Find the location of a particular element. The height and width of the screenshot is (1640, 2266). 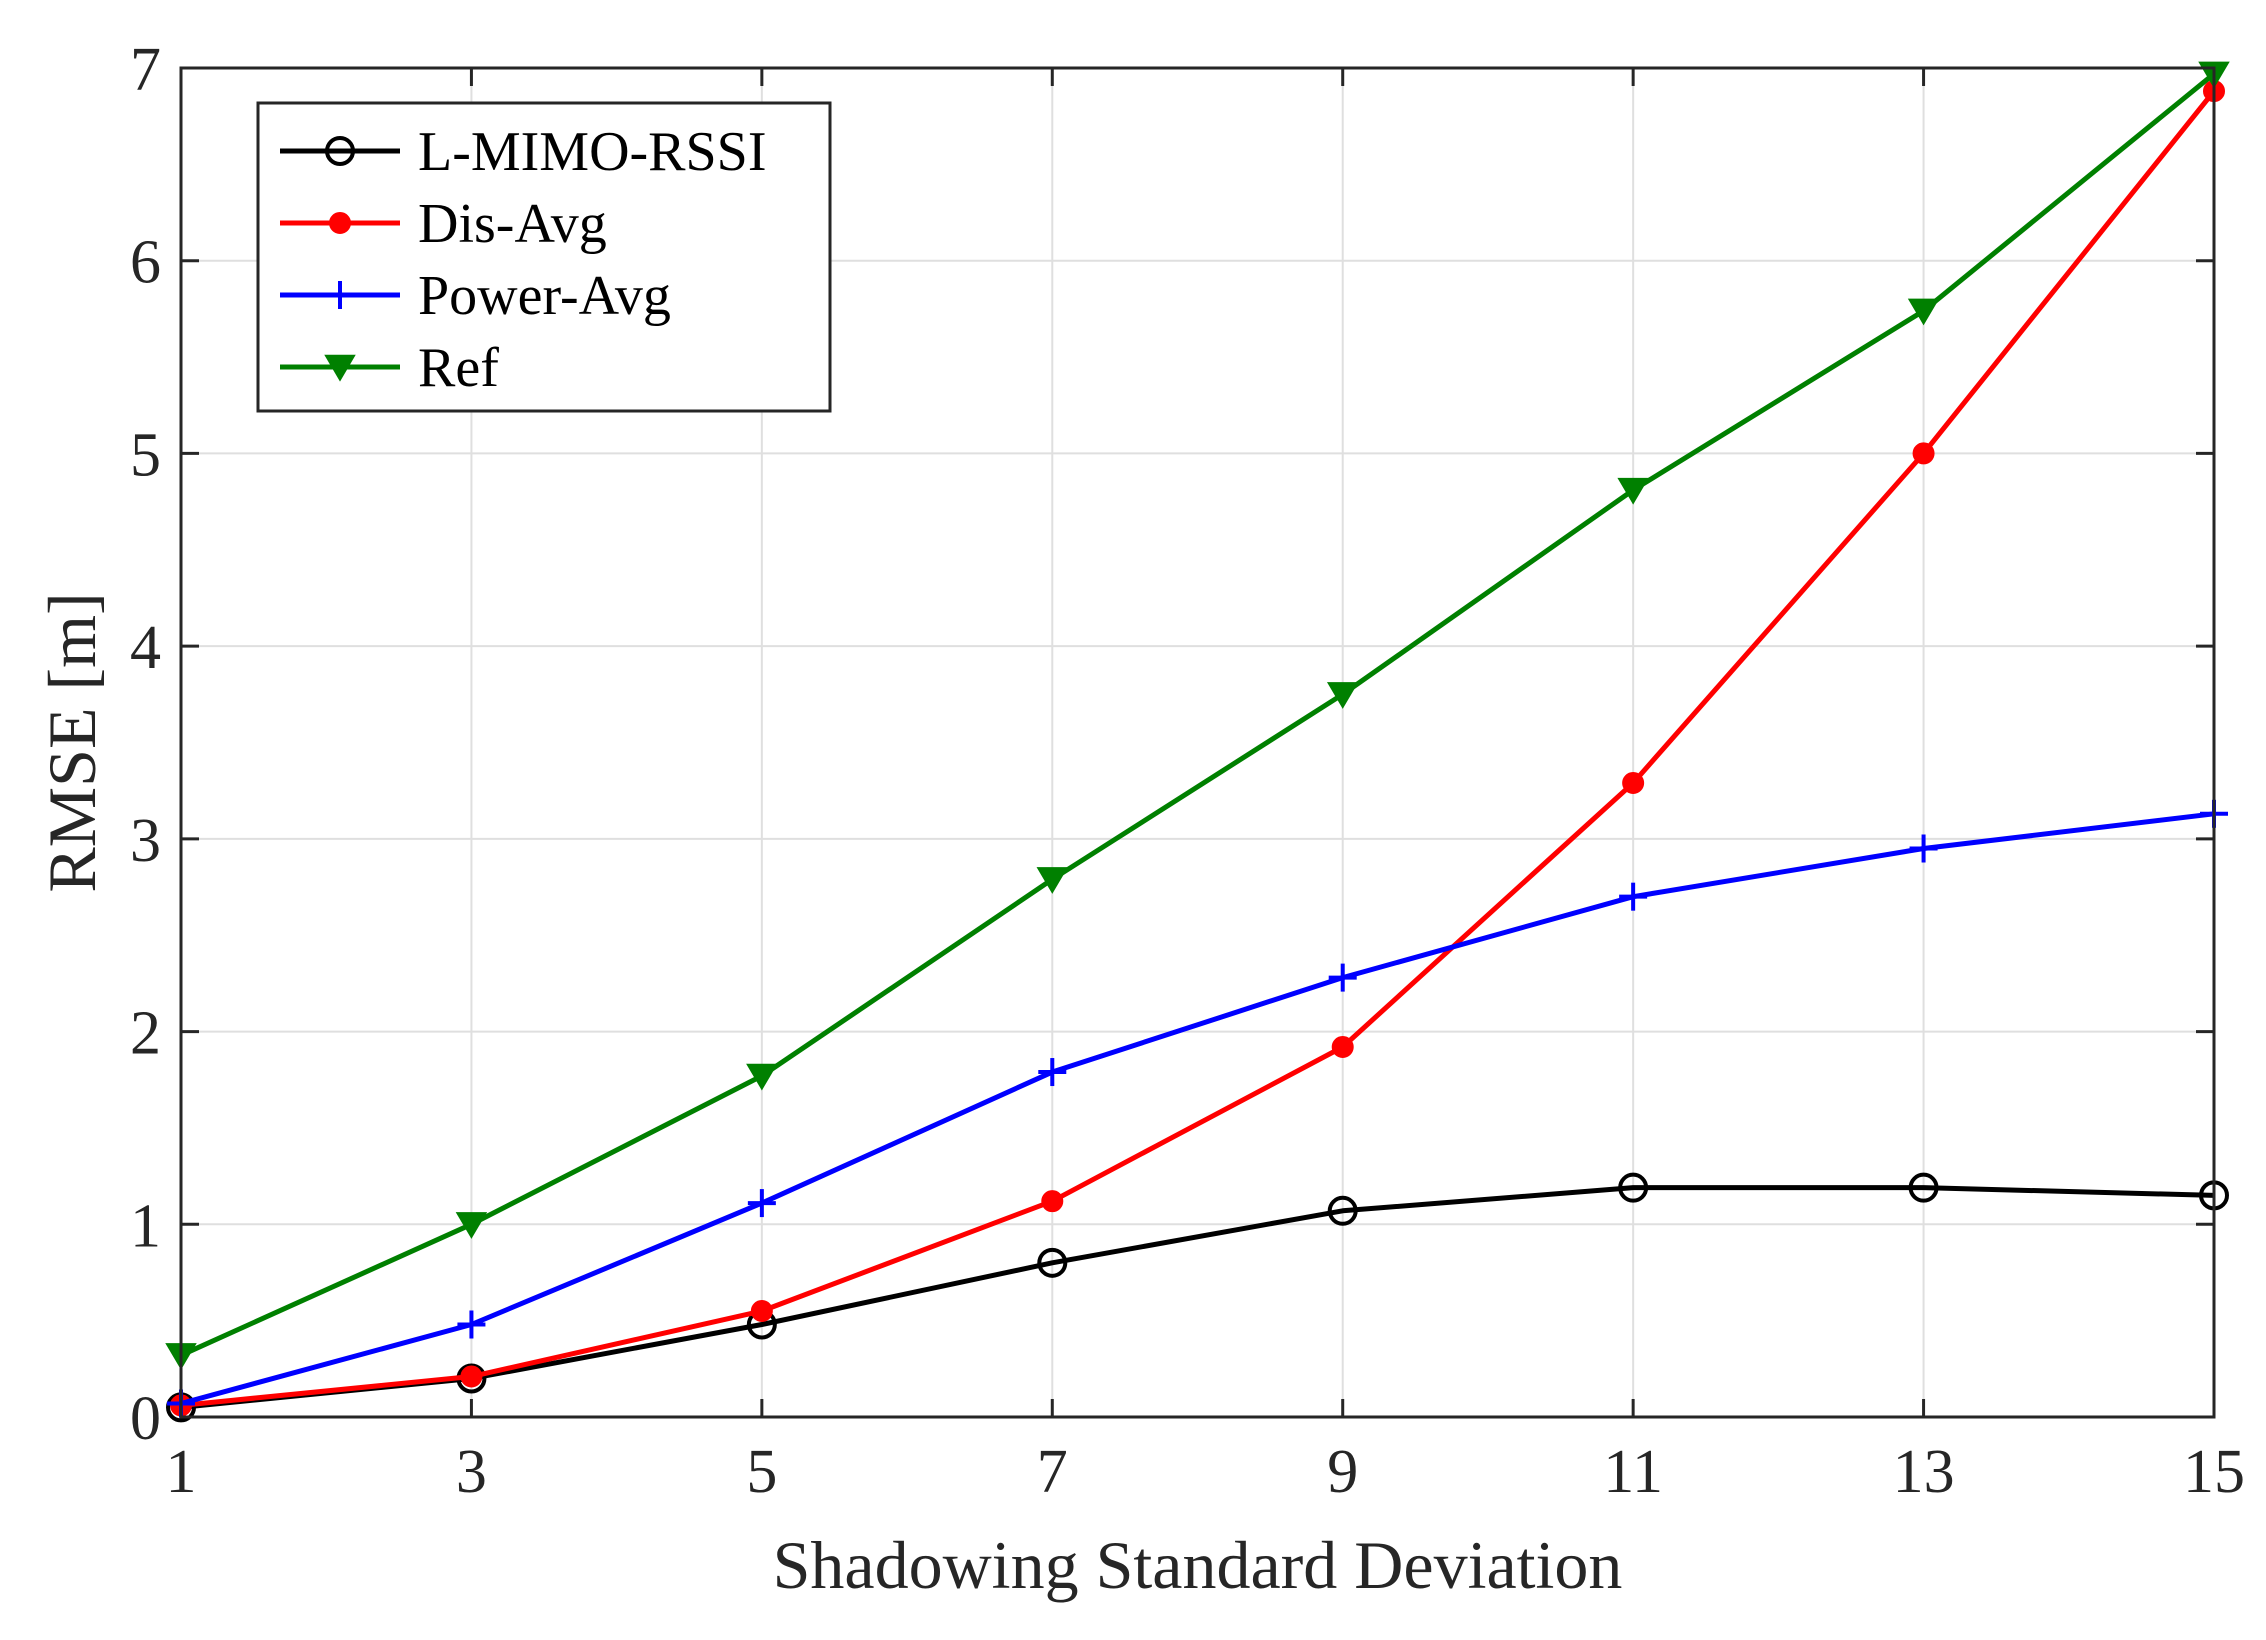

y-tick-label: 2 is located at coordinates (145, 1034).